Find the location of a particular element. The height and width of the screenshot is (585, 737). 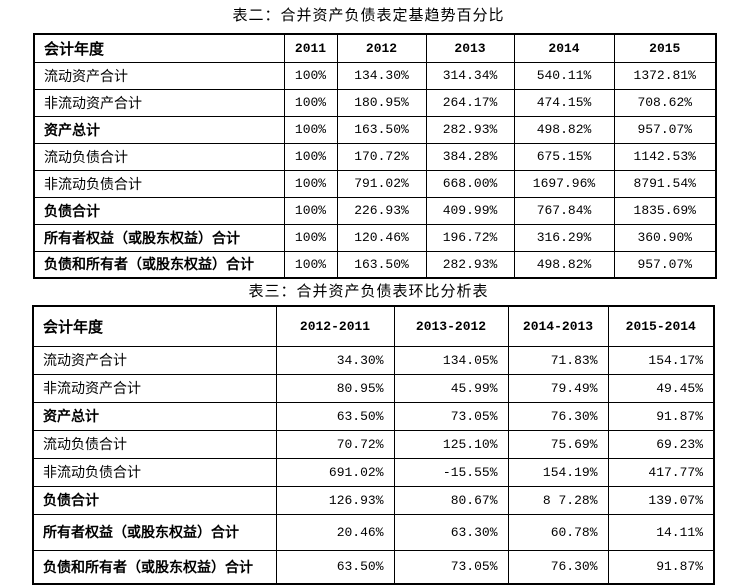

value-cell: 360.90% is located at coordinates (665, 237).